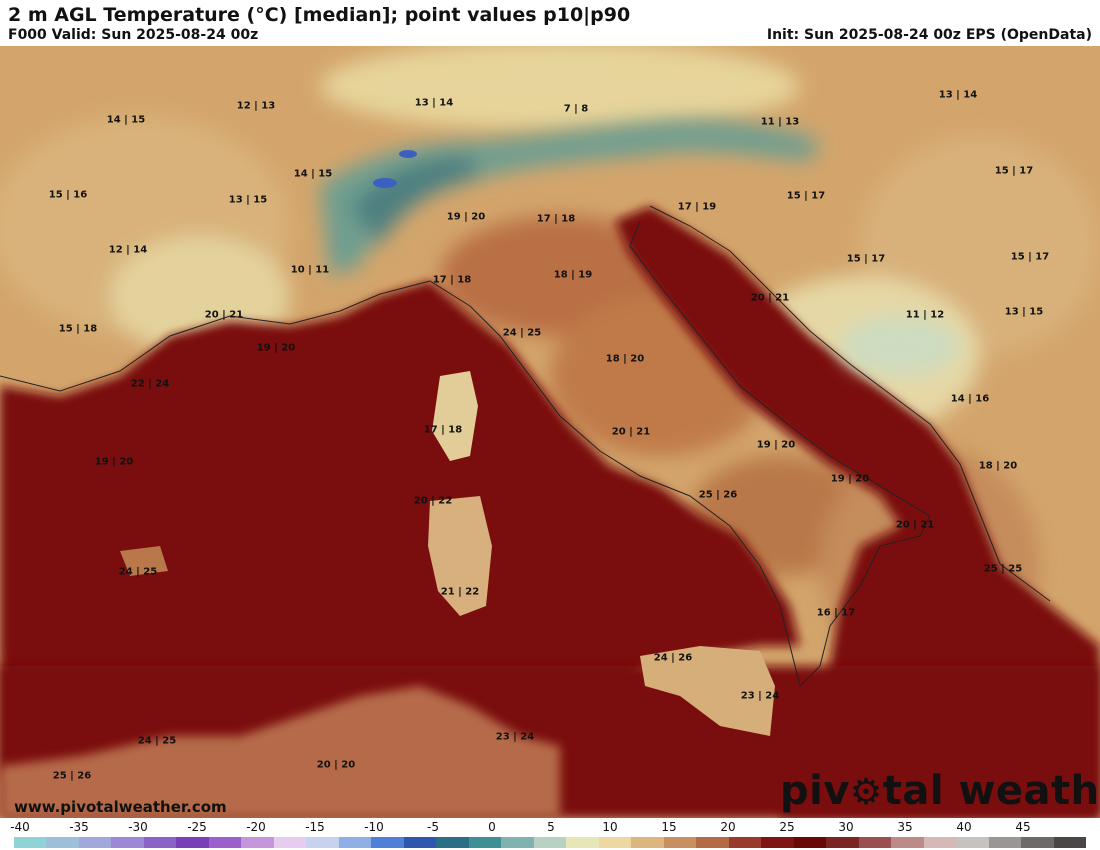 The height and width of the screenshot is (850, 1100). I want to click on legend-tick-label: 30, so click(846, 827).